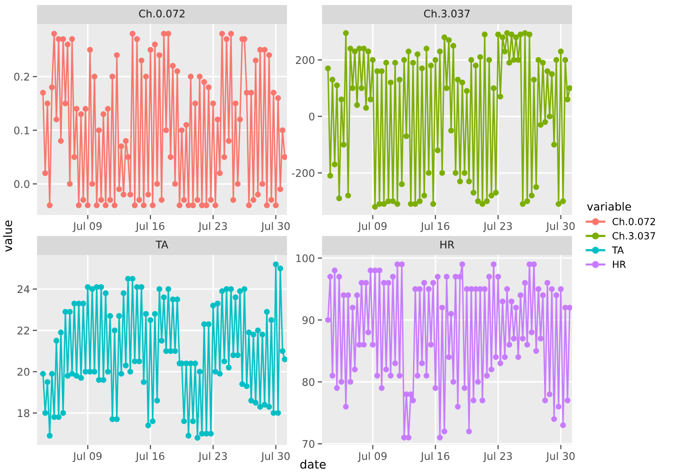 The width and height of the screenshot is (680, 472). Describe the element at coordinates (7, 236) in the screenshot. I see `y-axis-title: value` at that location.